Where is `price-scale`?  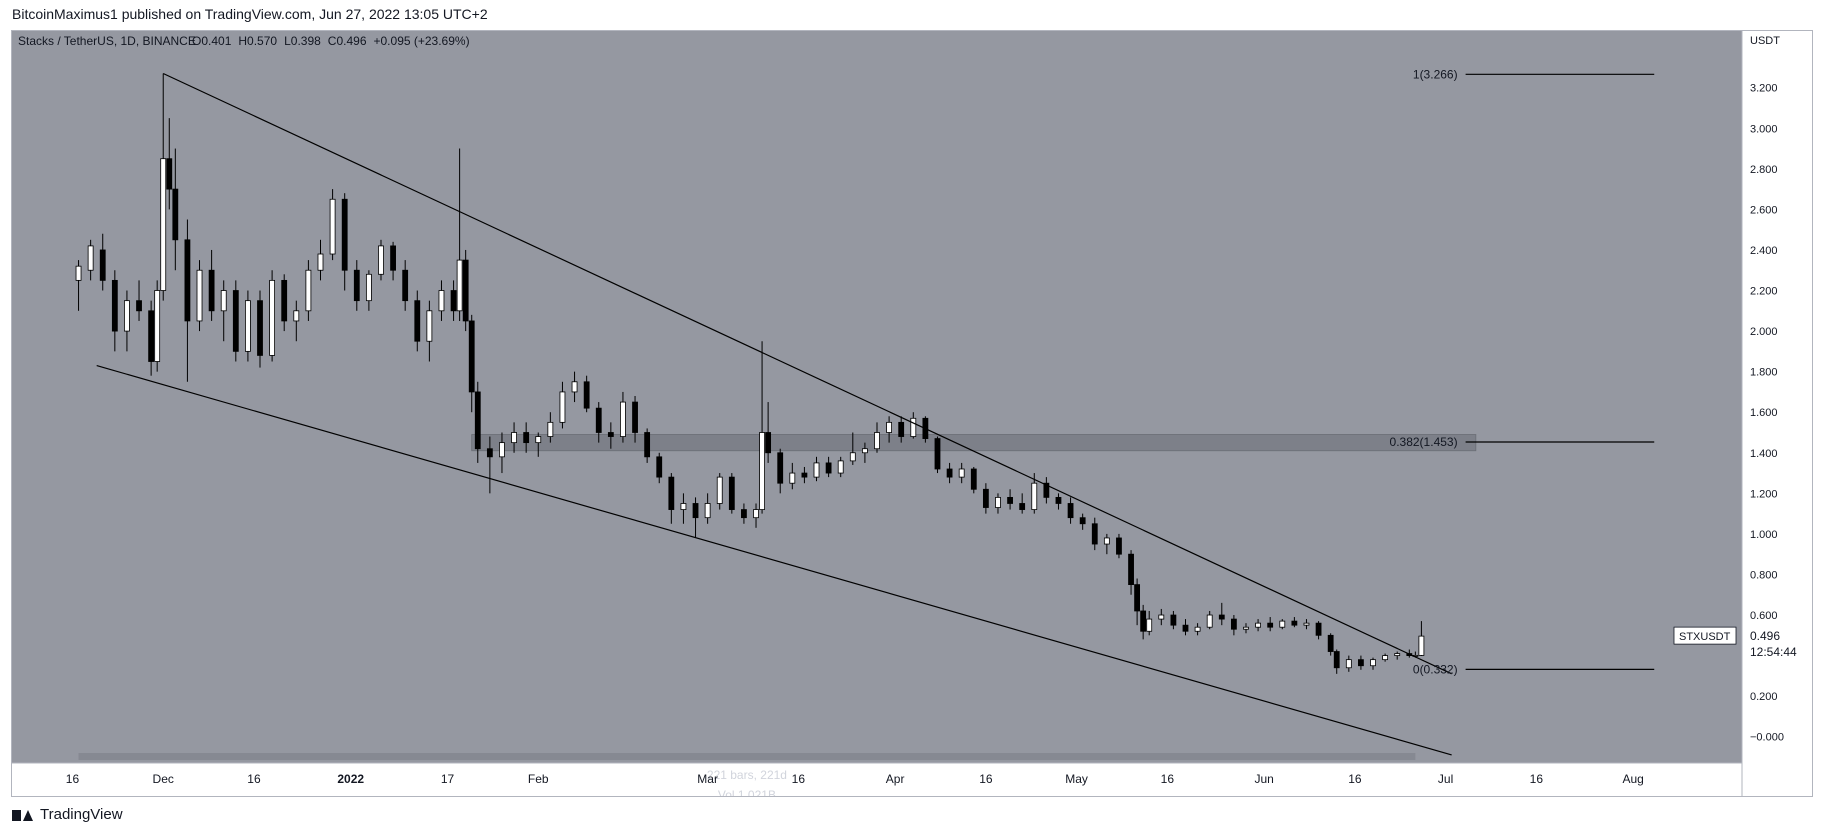 price-scale is located at coordinates (1777, 413).